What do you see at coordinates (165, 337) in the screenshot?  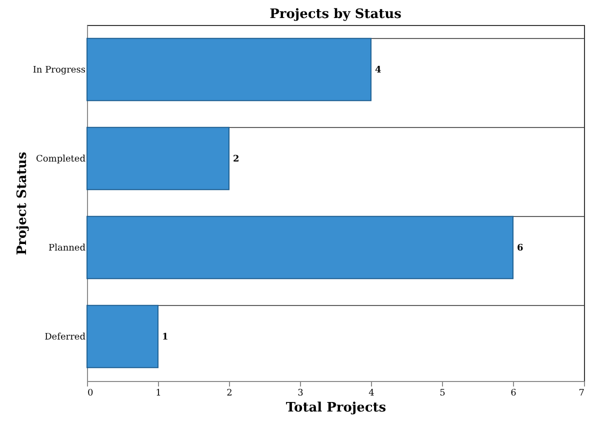 I see `data-label: 1` at bounding box center [165, 337].